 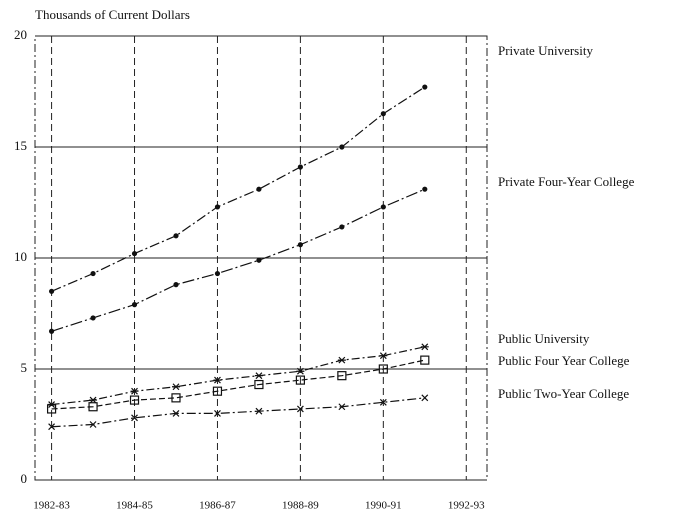 What do you see at coordinates (544, 338) in the screenshot?
I see `series-label: Public University` at bounding box center [544, 338].